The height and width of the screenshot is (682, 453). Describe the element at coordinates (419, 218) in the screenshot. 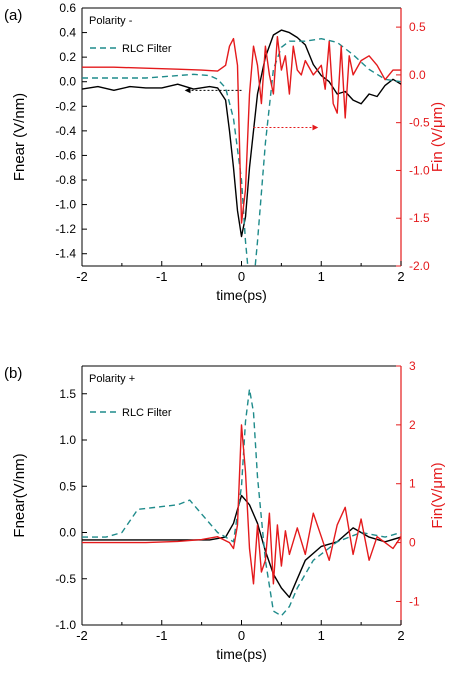

I see `panel-a-y-right-tick-label: -1.5` at that location.